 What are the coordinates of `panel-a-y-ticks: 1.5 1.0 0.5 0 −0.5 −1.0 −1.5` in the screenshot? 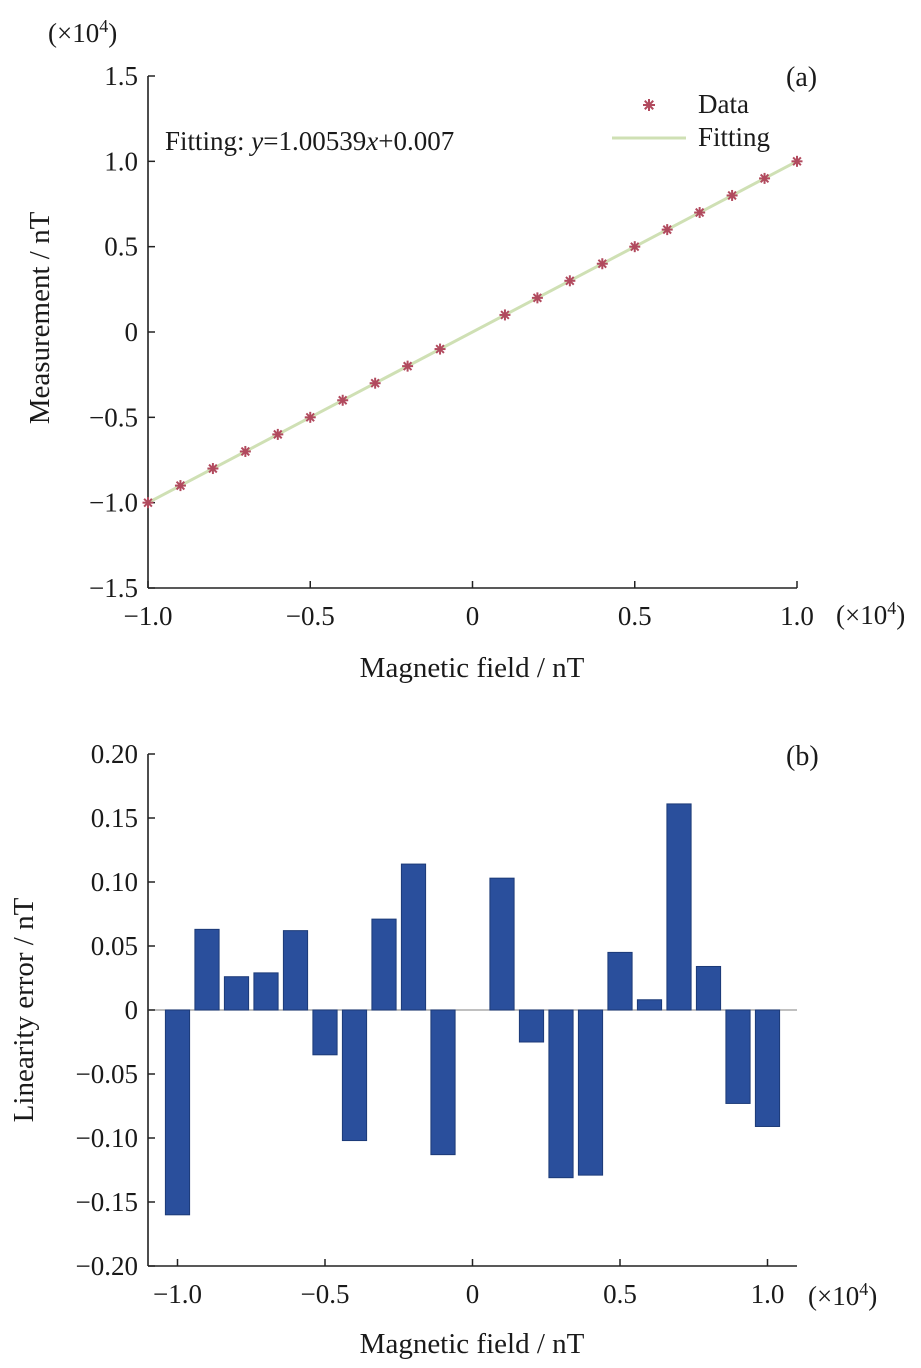 It's located at (122, 332).